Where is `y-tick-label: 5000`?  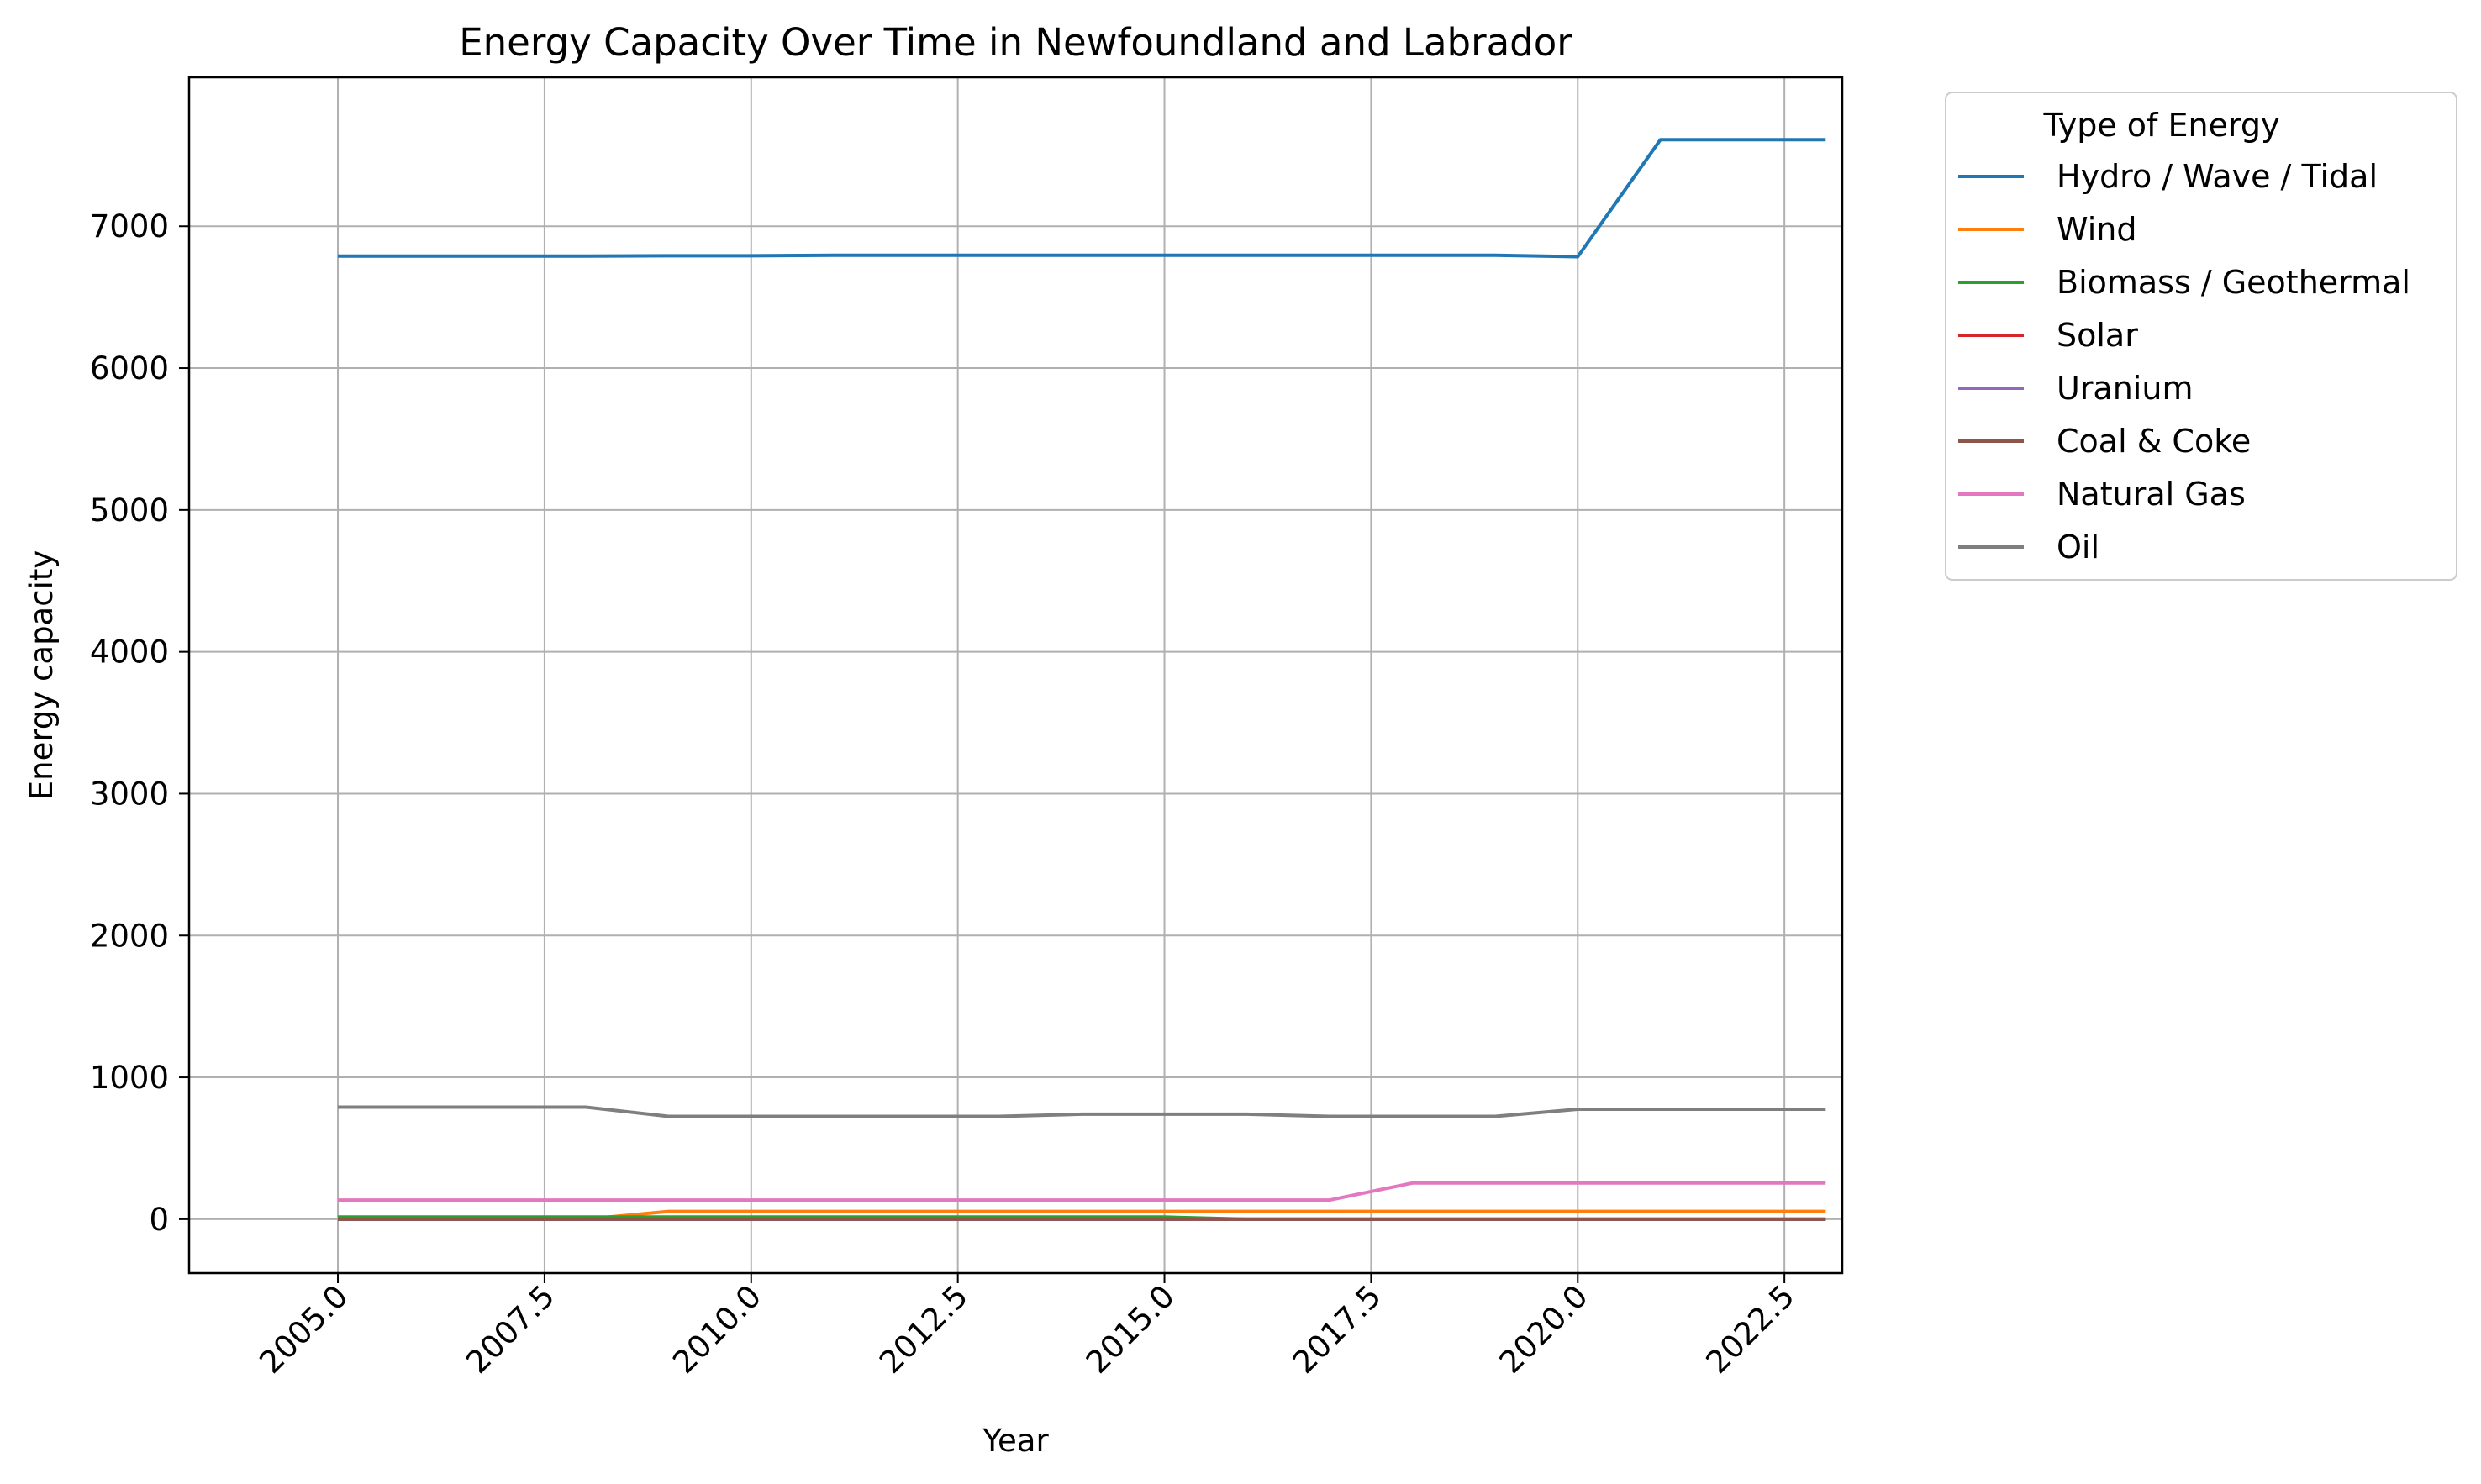 y-tick-label: 5000 is located at coordinates (129, 511).